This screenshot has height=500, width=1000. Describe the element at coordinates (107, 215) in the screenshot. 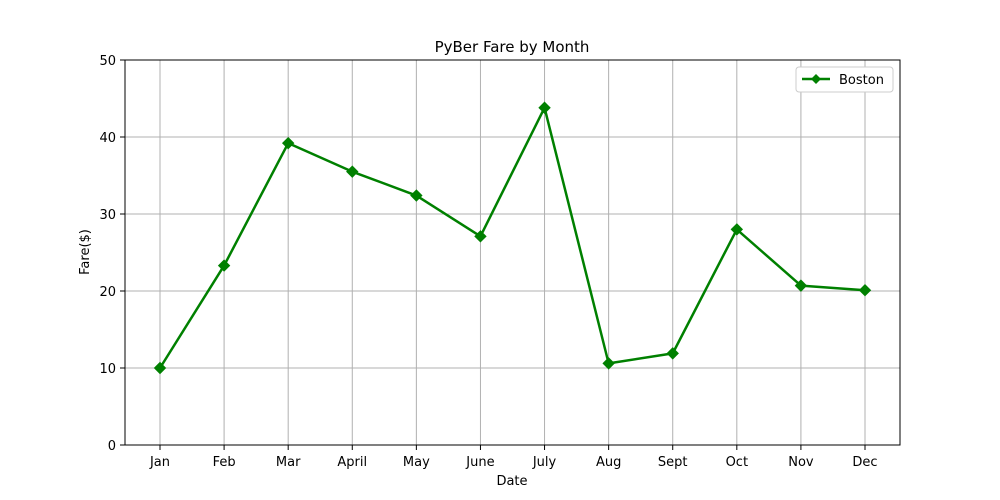

I see `y-tick-label: 30` at that location.